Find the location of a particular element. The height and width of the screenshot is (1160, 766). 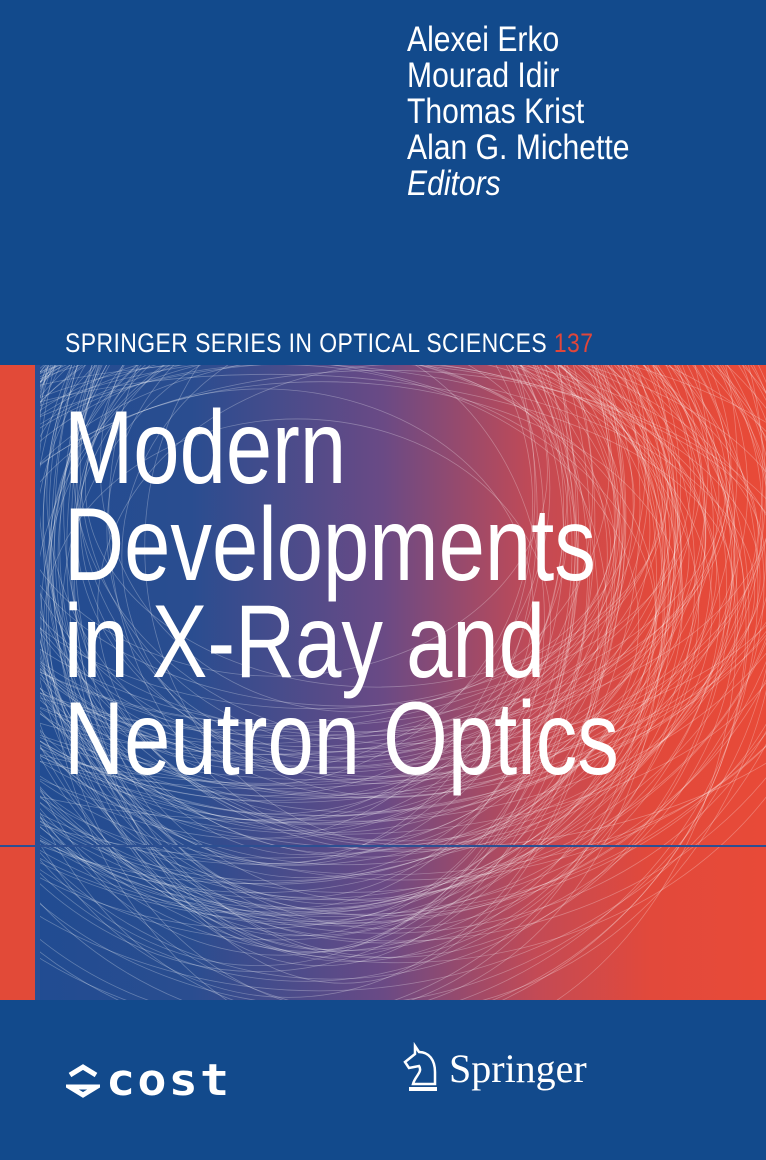

title-line: Modern is located at coordinates (205, 448).